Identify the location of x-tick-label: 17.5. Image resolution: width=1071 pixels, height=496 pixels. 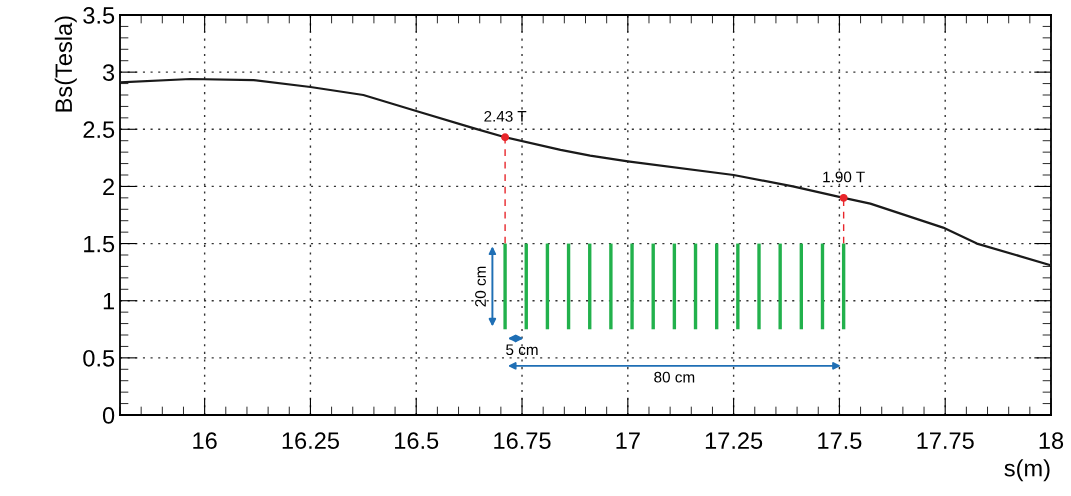
(840, 441).